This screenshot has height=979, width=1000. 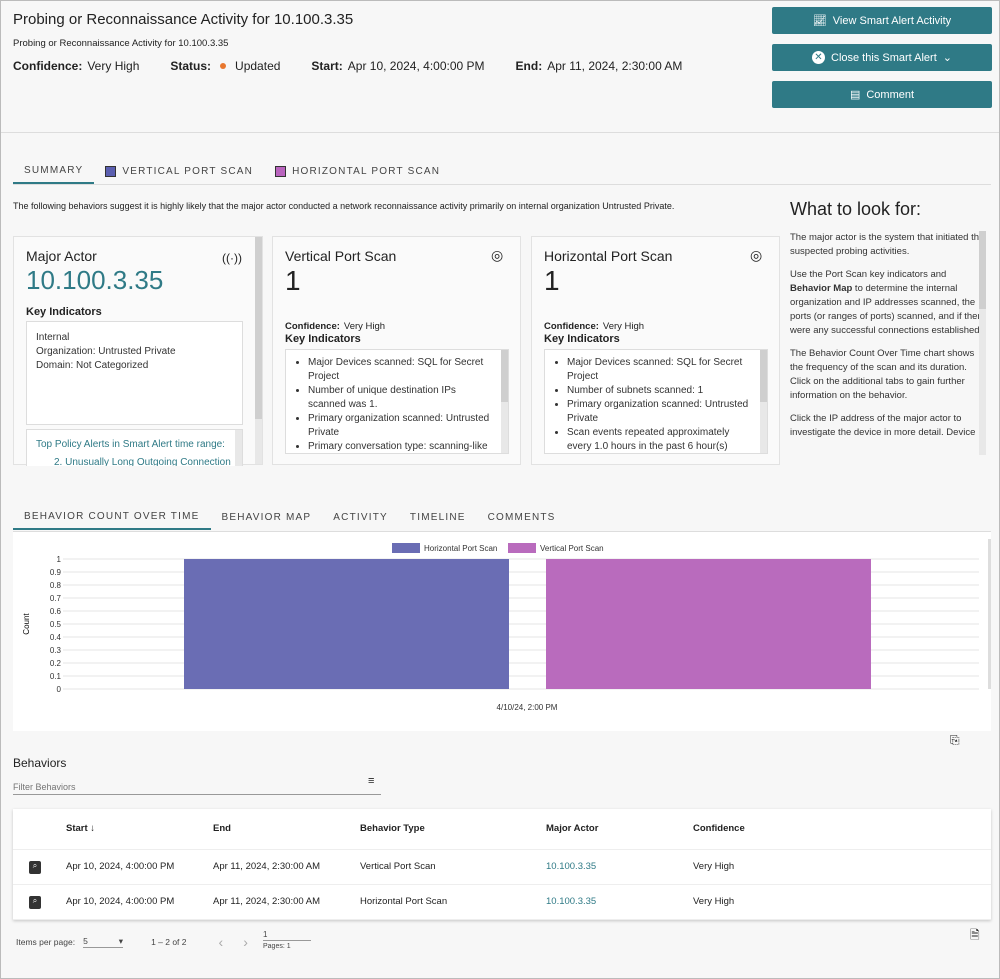 What do you see at coordinates (142, 461) in the screenshot?
I see `policy-alert-link: 2. Unusually Long Outgoing Connection` at bounding box center [142, 461].